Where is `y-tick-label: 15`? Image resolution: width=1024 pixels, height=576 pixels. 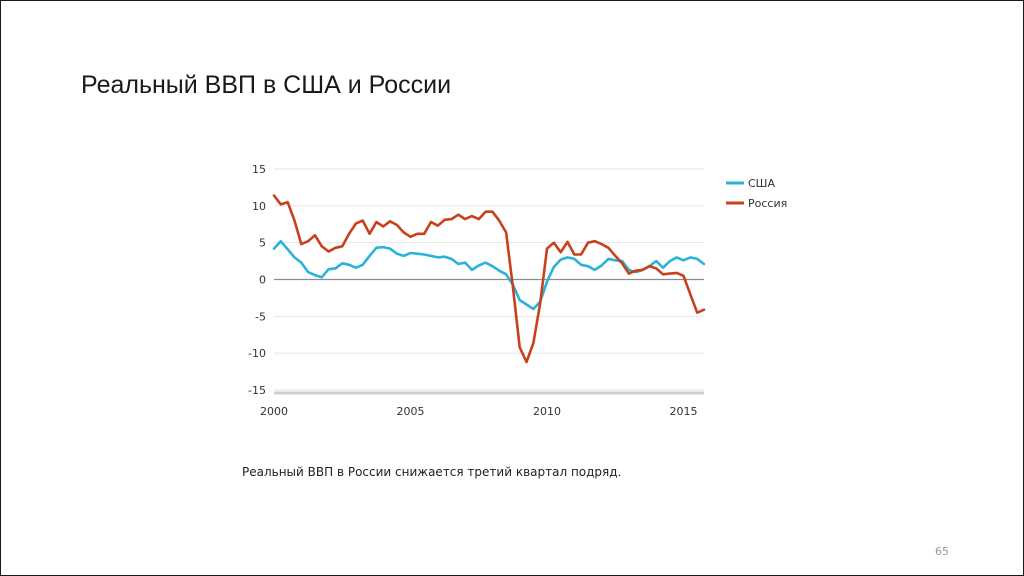
y-tick-label: 15 is located at coordinates (259, 169).